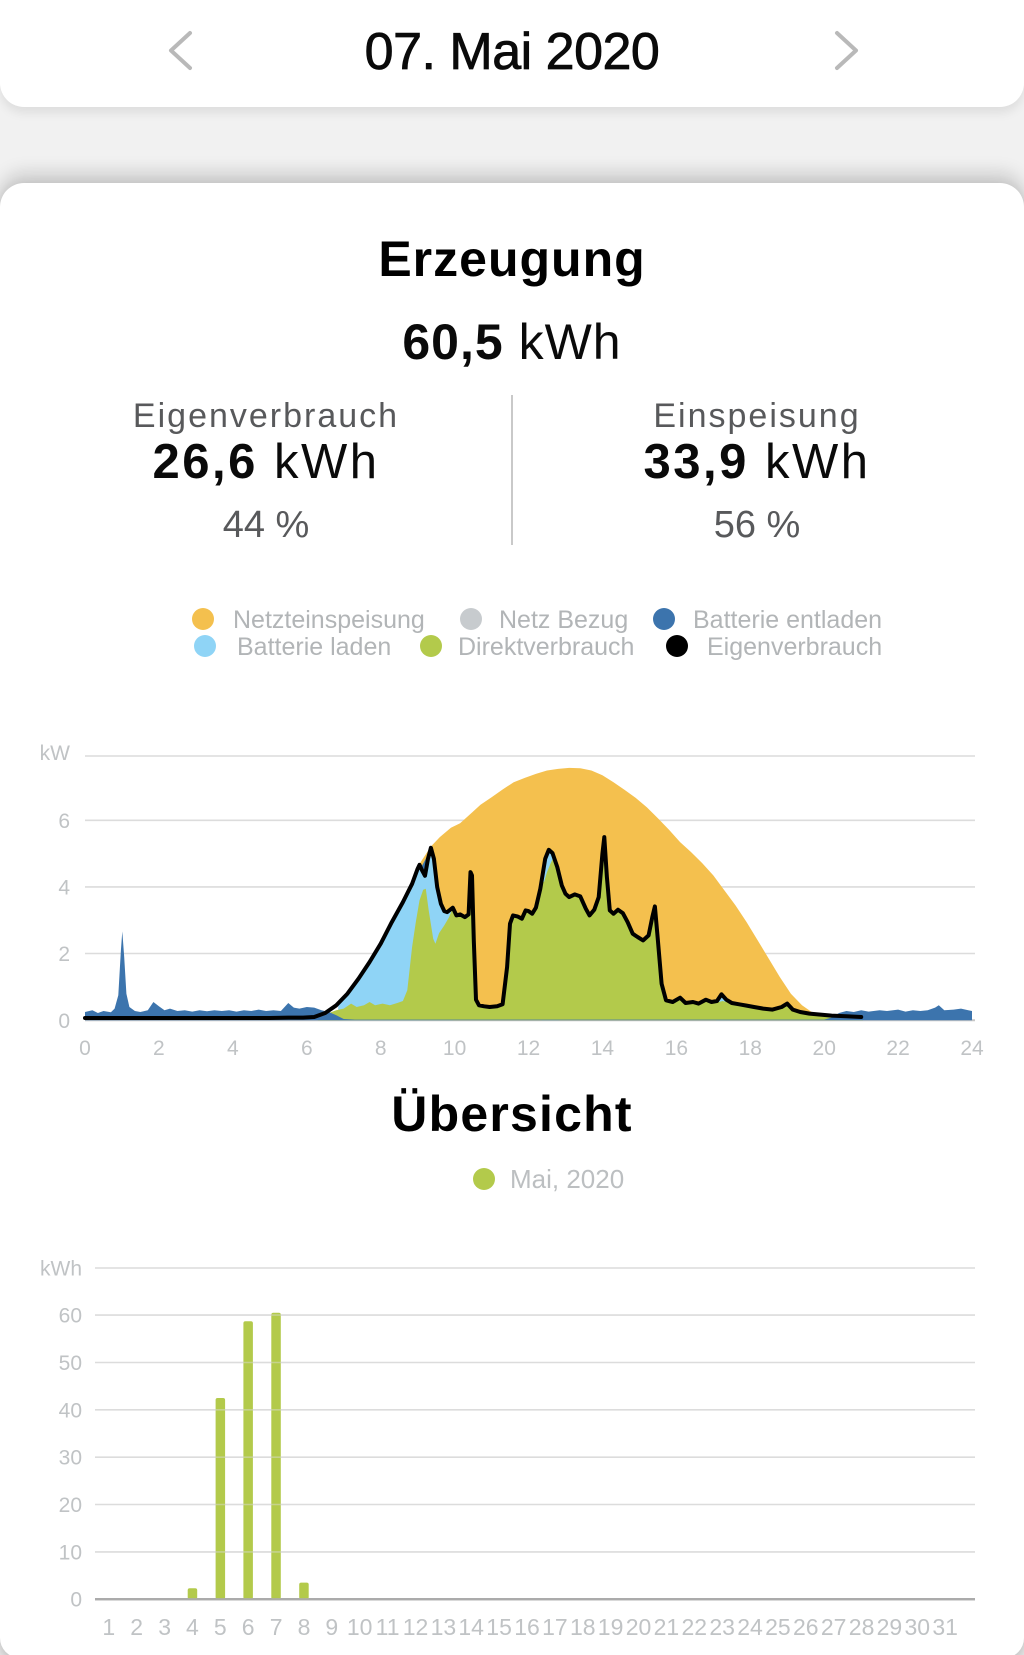  What do you see at coordinates (722, 1627) in the screenshot?
I see `svg-text: 23` at bounding box center [722, 1627].